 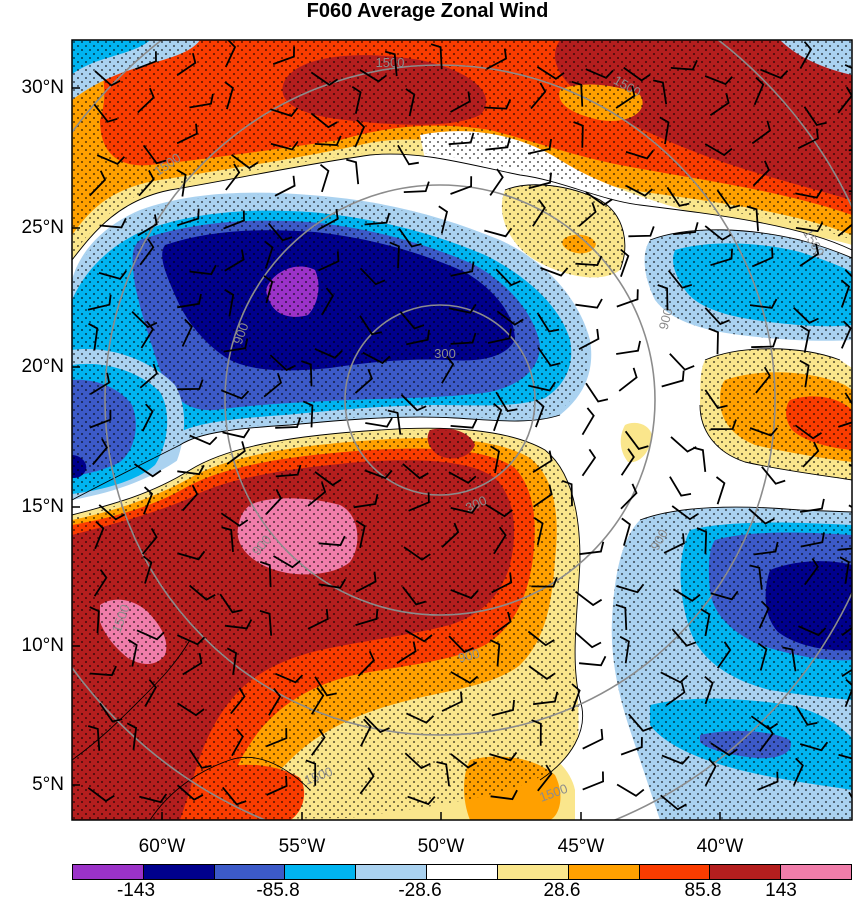 I want to click on lat-label-30n: 30°N, so click(x=34, y=88).